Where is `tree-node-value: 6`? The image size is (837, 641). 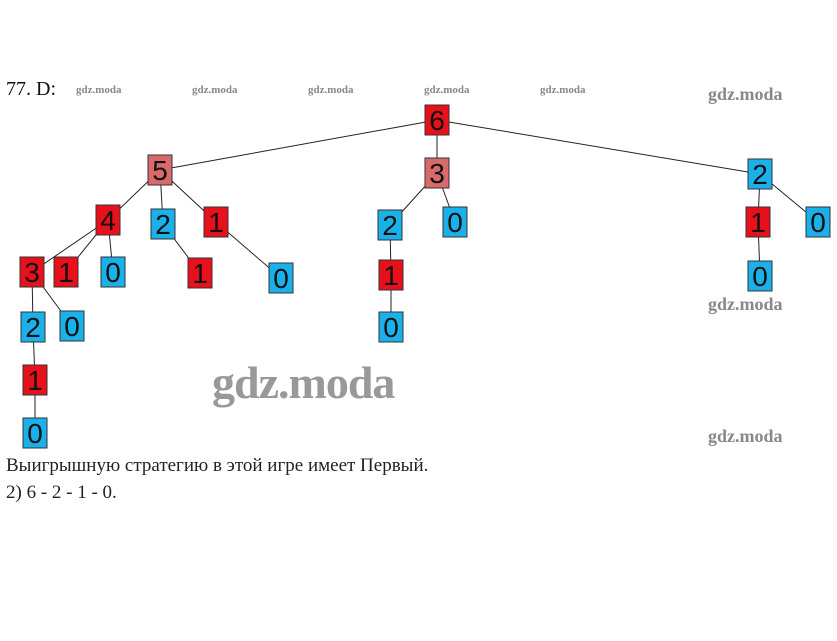
tree-node-value: 6 is located at coordinates (437, 120).